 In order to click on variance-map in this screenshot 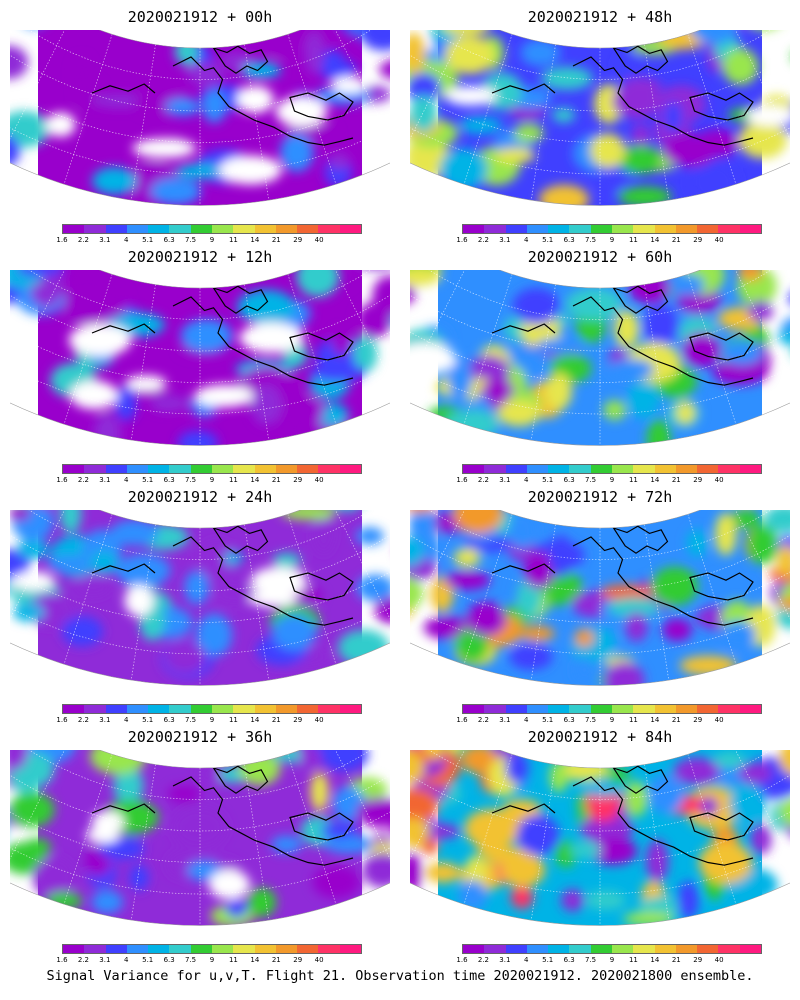, I will do `click(600, 358)`.